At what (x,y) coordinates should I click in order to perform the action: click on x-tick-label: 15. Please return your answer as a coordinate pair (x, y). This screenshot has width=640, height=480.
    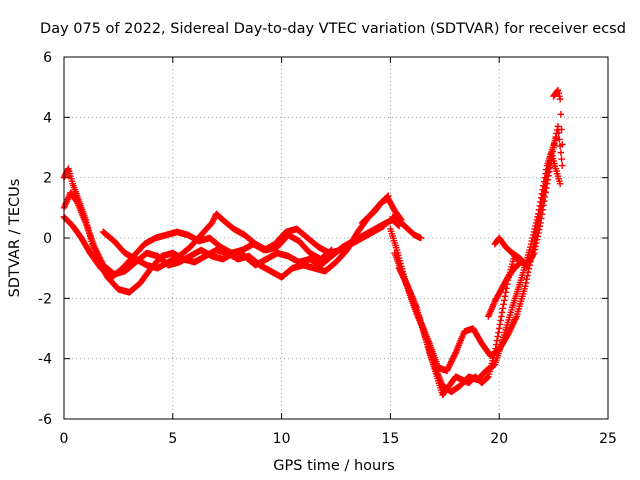
    Looking at the image, I should click on (390, 439).